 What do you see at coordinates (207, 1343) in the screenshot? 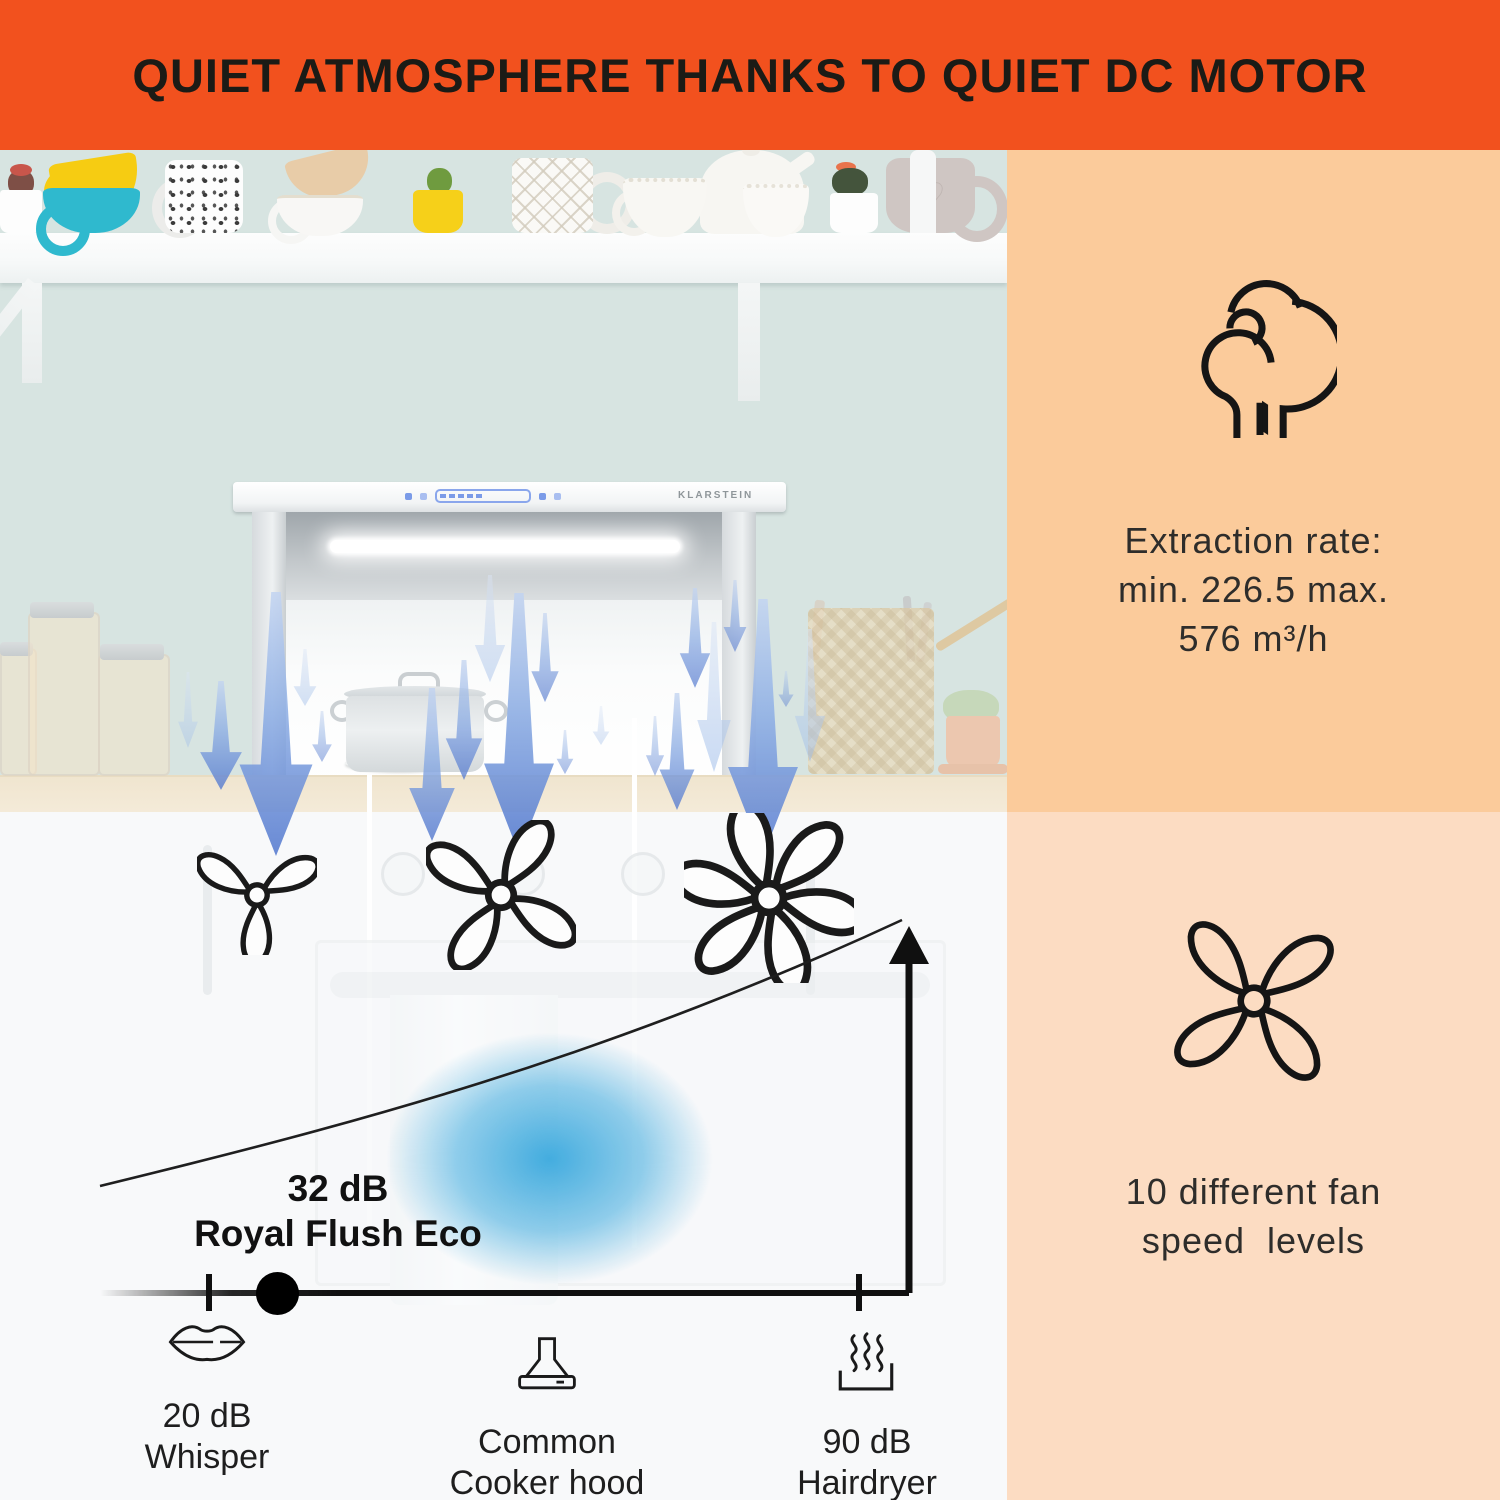
I see `lips-icon` at bounding box center [207, 1343].